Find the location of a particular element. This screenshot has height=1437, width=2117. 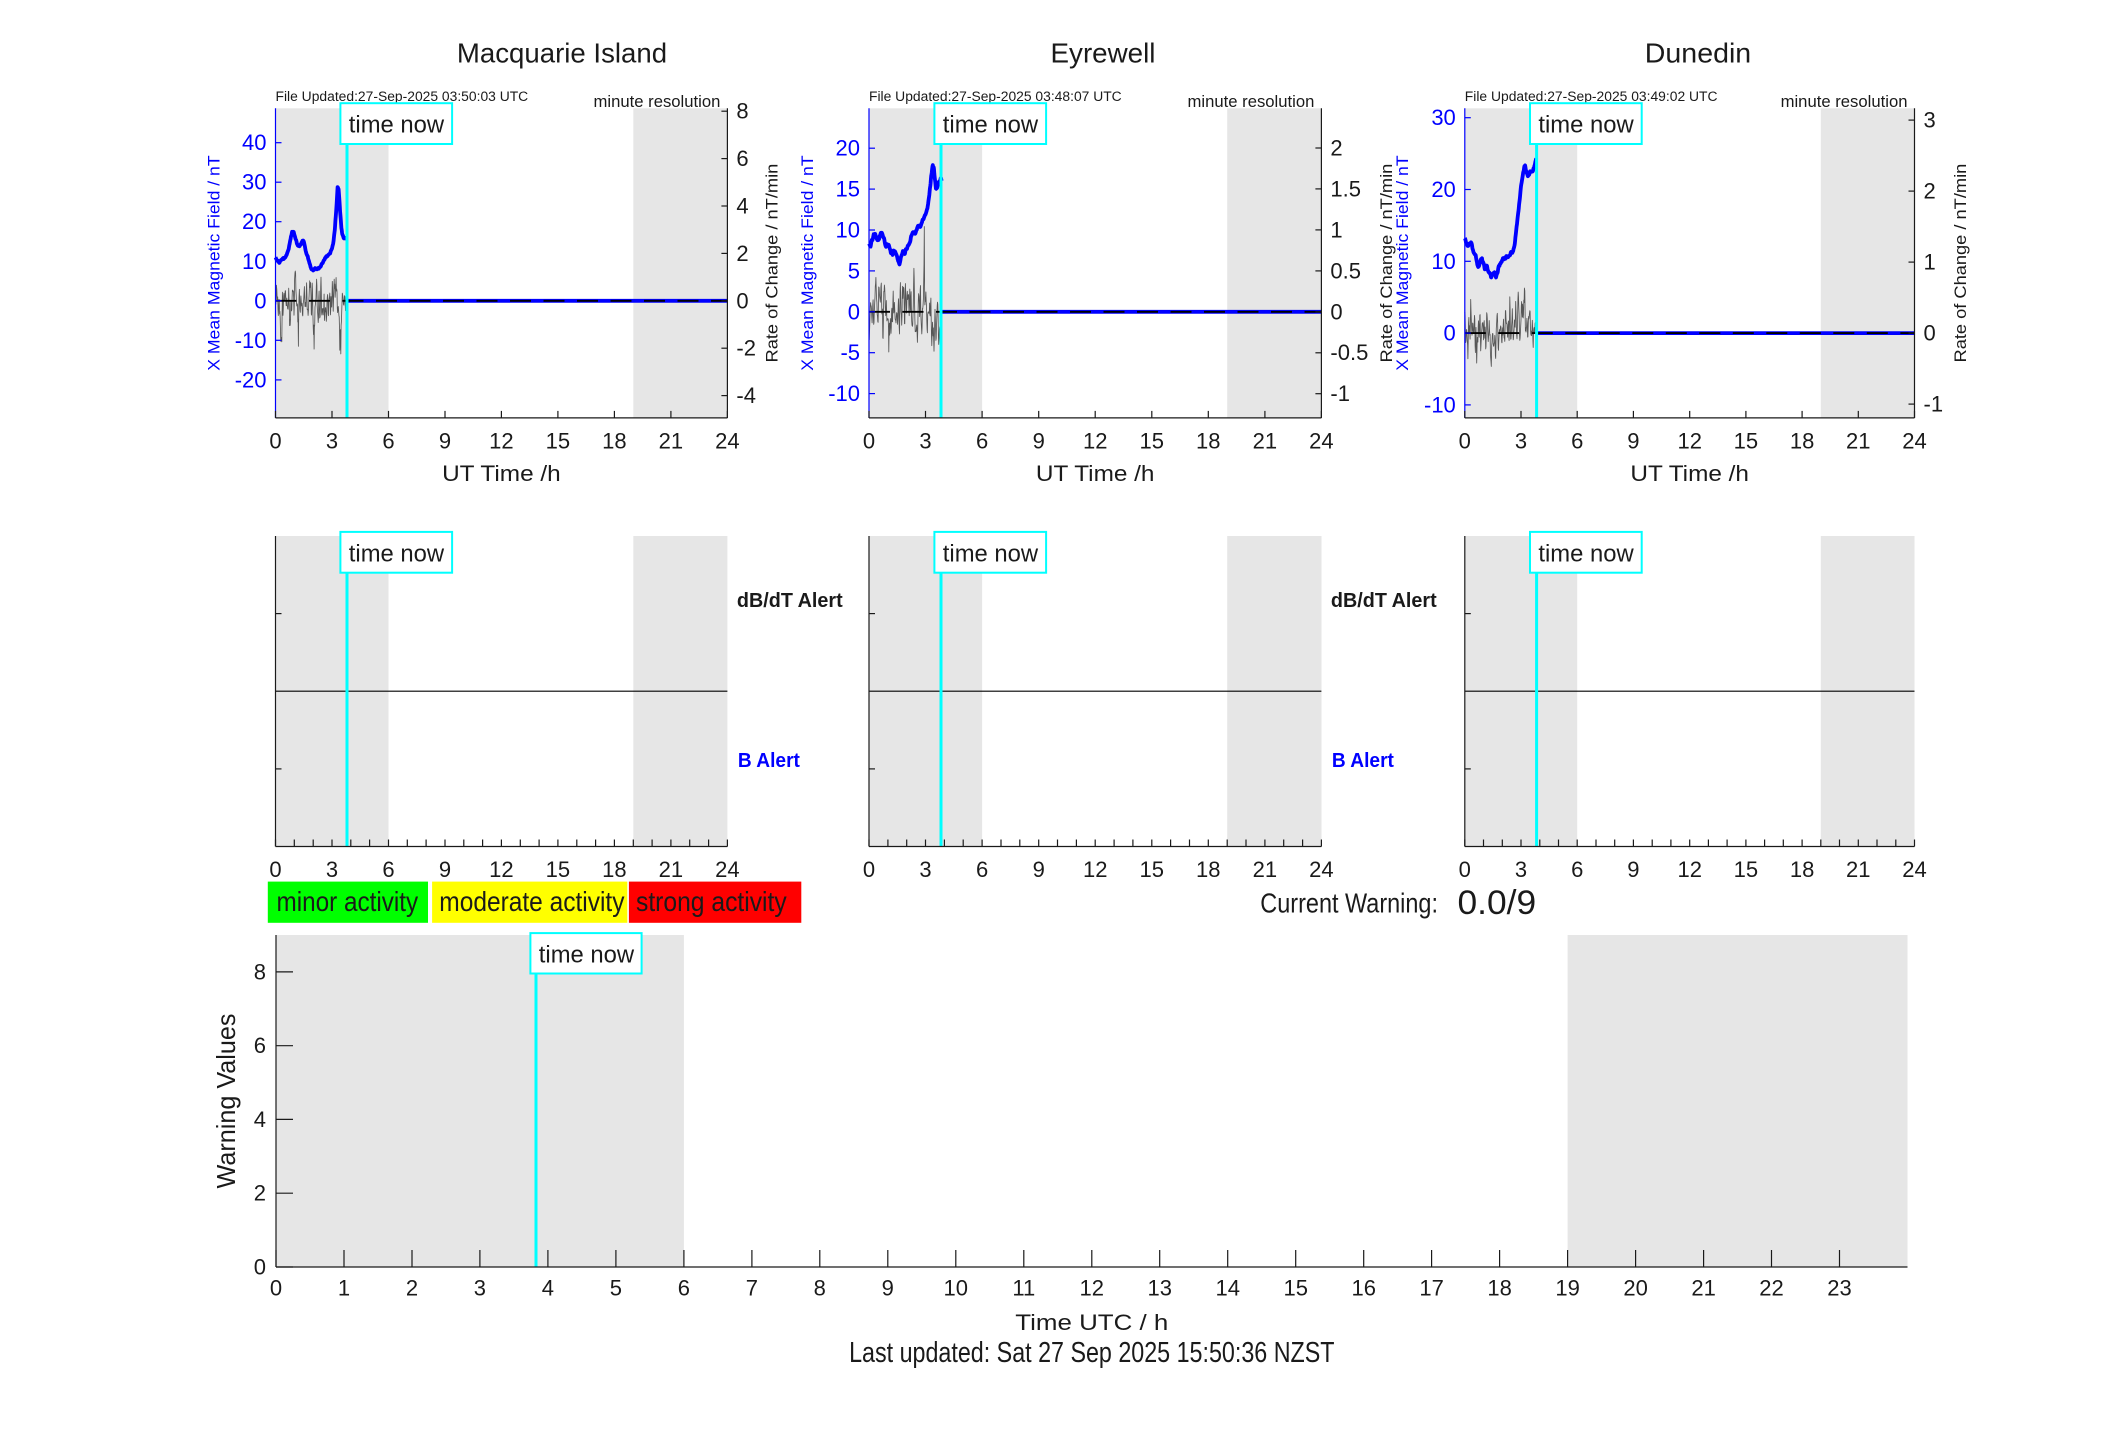

svg-text: 11 is located at coordinates (1023, 1288).